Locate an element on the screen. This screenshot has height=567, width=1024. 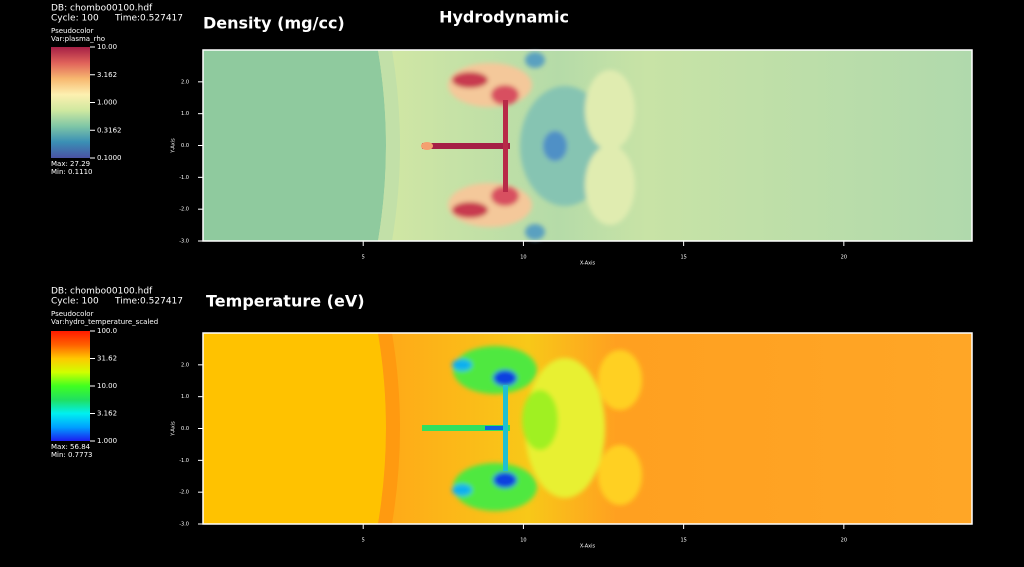
legend-var: Var:plasma_rho is located at coordinates (78, 39).